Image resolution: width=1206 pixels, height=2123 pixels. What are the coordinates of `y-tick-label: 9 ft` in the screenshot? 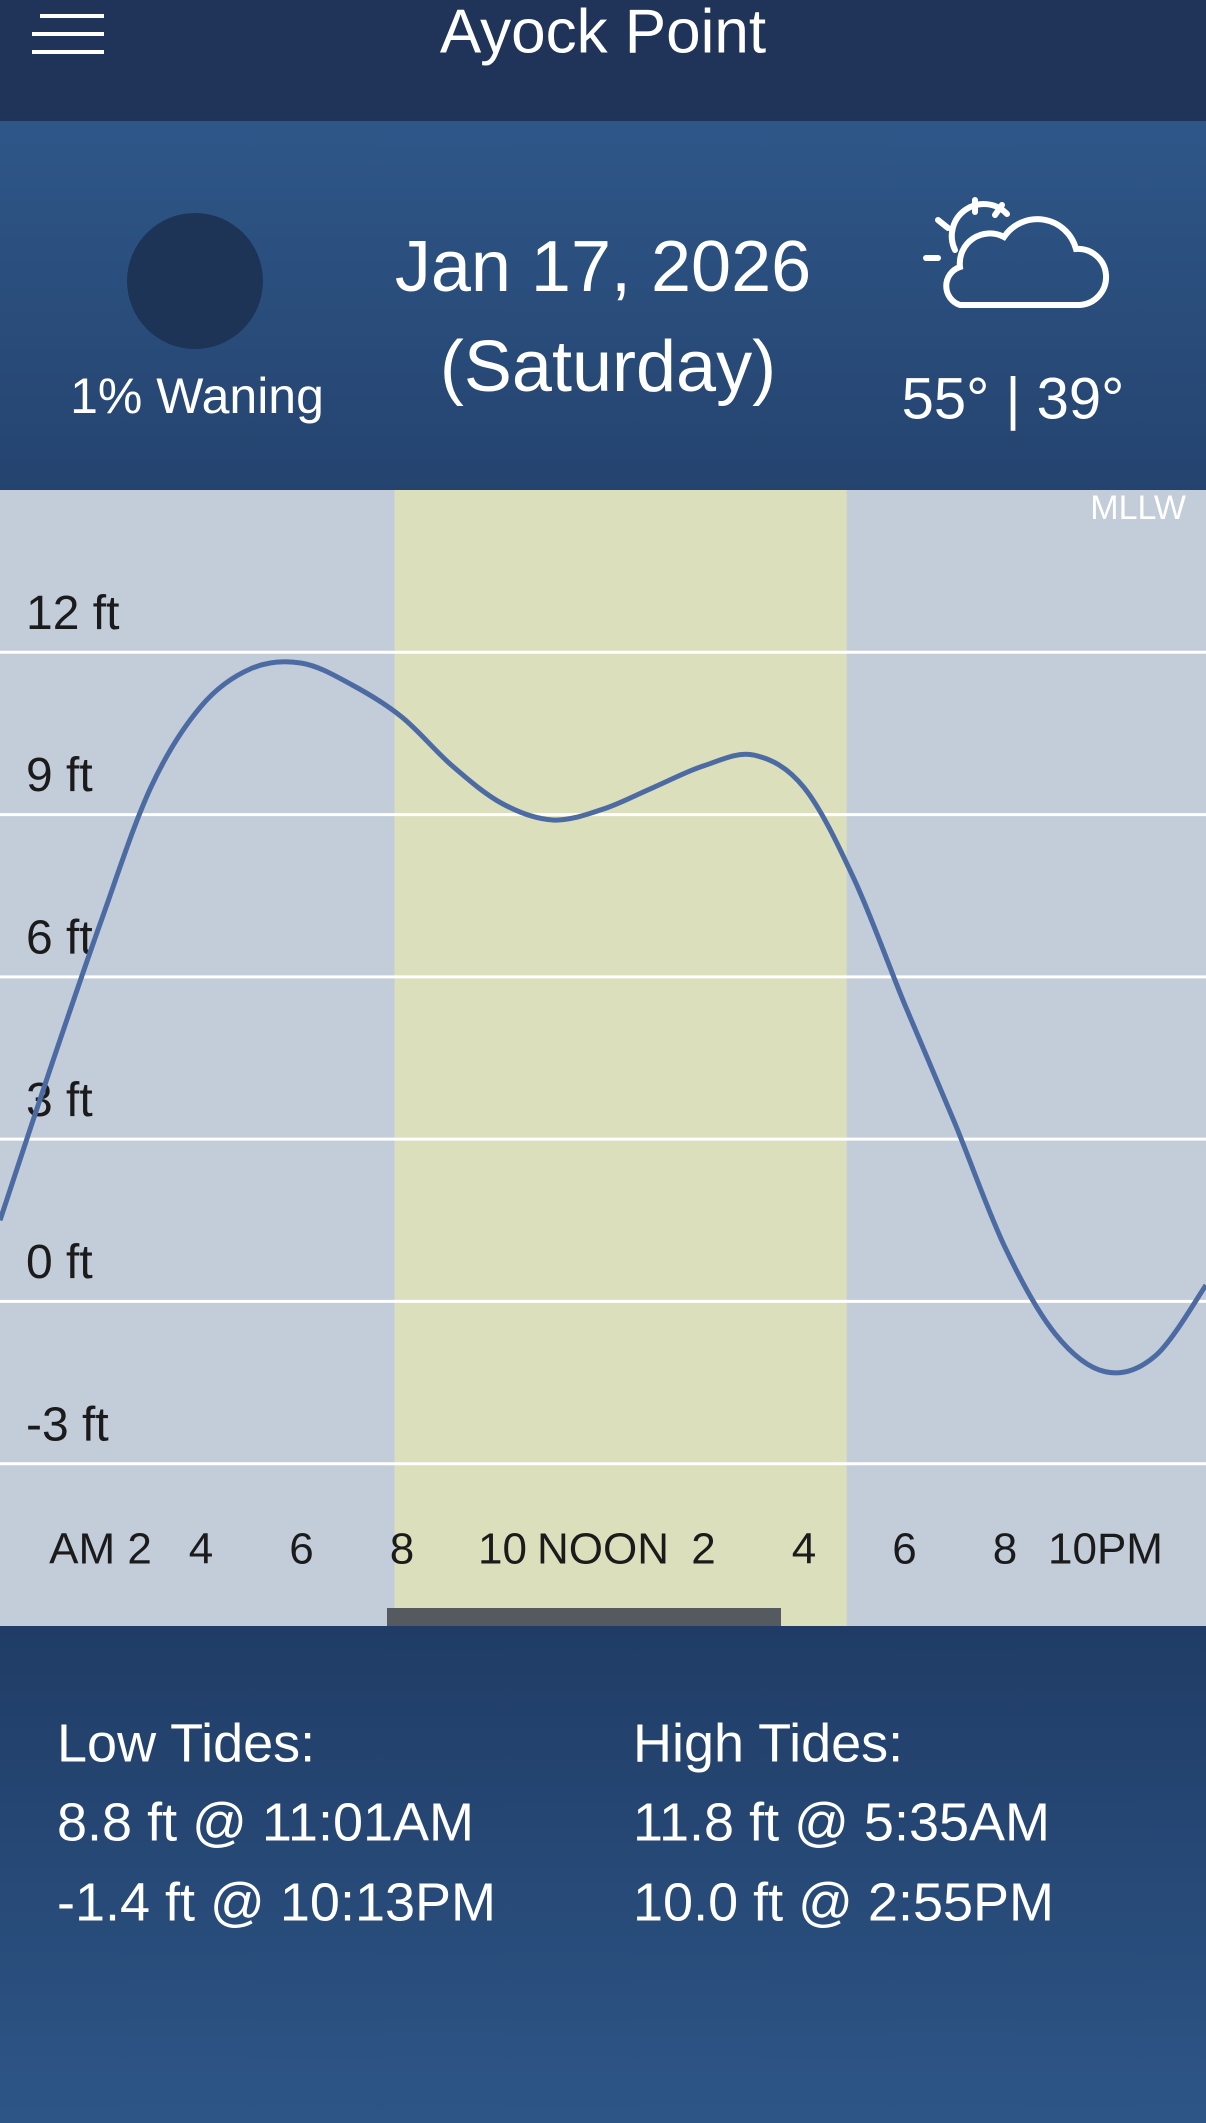 It's located at (59, 775).